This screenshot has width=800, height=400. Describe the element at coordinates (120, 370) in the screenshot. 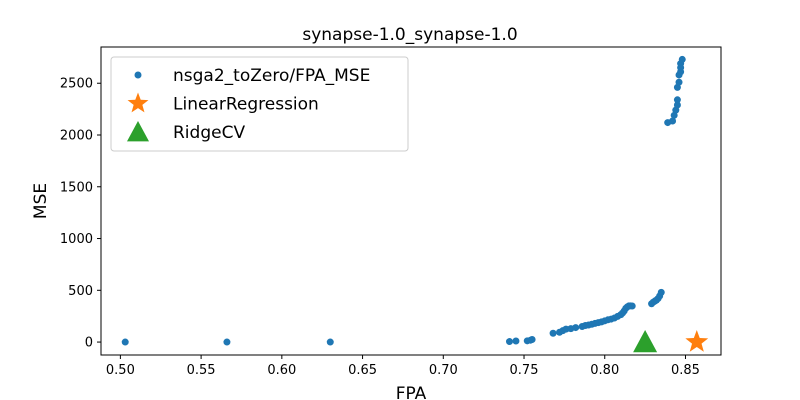

I see `x-tick-label: 0.50` at that location.